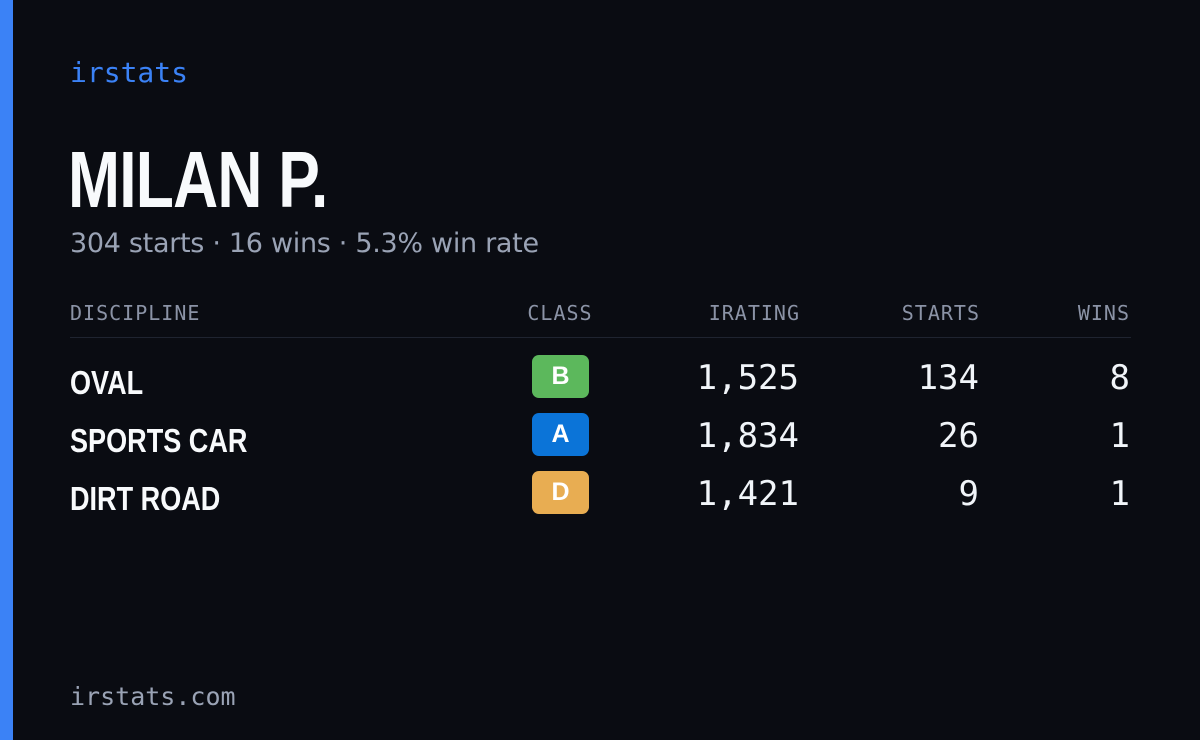 This screenshot has width=1200, height=740. I want to click on footer-url: irstats.com, so click(153, 696).